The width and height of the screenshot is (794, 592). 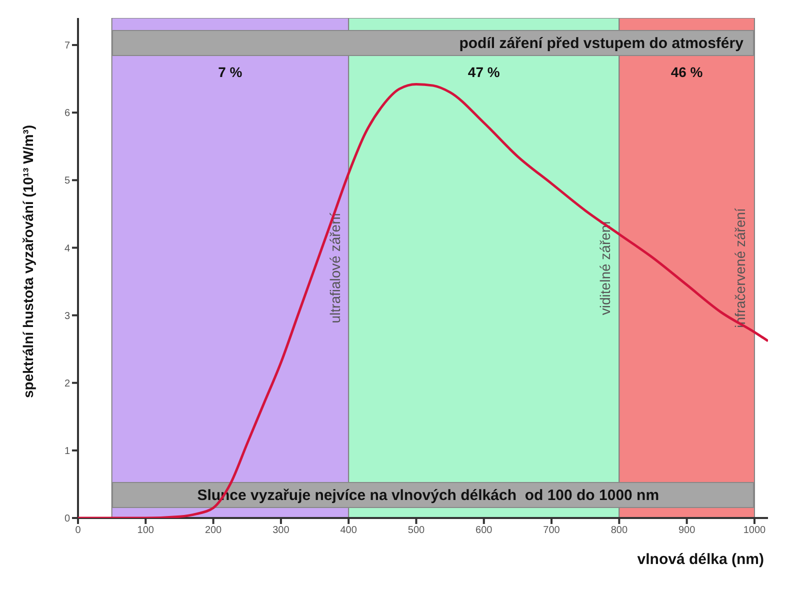 What do you see at coordinates (67, 46) in the screenshot?
I see `y-tick-label: 7` at bounding box center [67, 46].